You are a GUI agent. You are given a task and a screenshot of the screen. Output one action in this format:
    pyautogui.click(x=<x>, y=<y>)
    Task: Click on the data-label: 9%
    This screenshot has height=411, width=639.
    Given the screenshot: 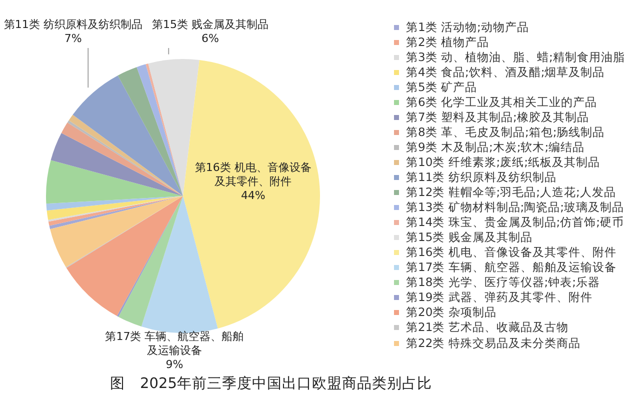 What is the action you would take?
    pyautogui.click(x=175, y=365)
    